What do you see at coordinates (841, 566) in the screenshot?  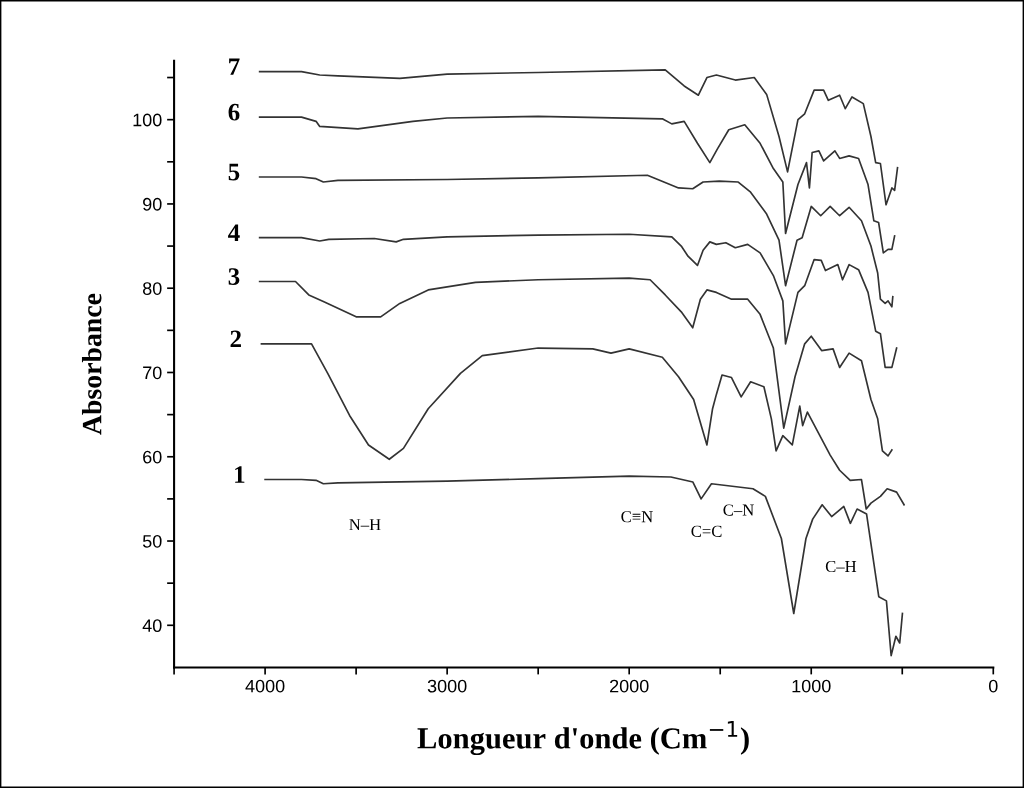 I see `annotation: C–H` at bounding box center [841, 566].